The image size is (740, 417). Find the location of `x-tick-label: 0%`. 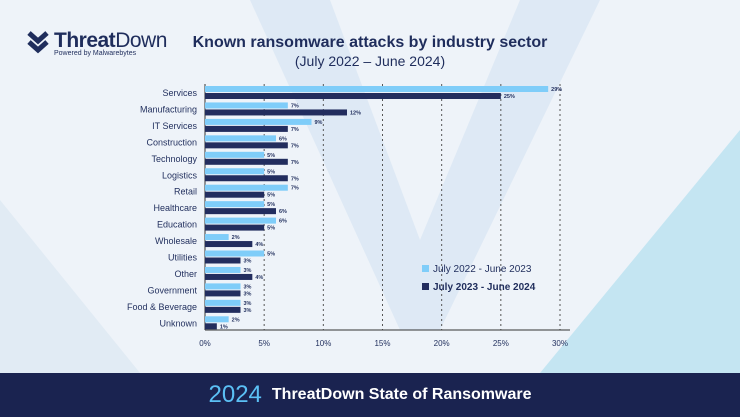

x-tick-label: 0% is located at coordinates (205, 343).